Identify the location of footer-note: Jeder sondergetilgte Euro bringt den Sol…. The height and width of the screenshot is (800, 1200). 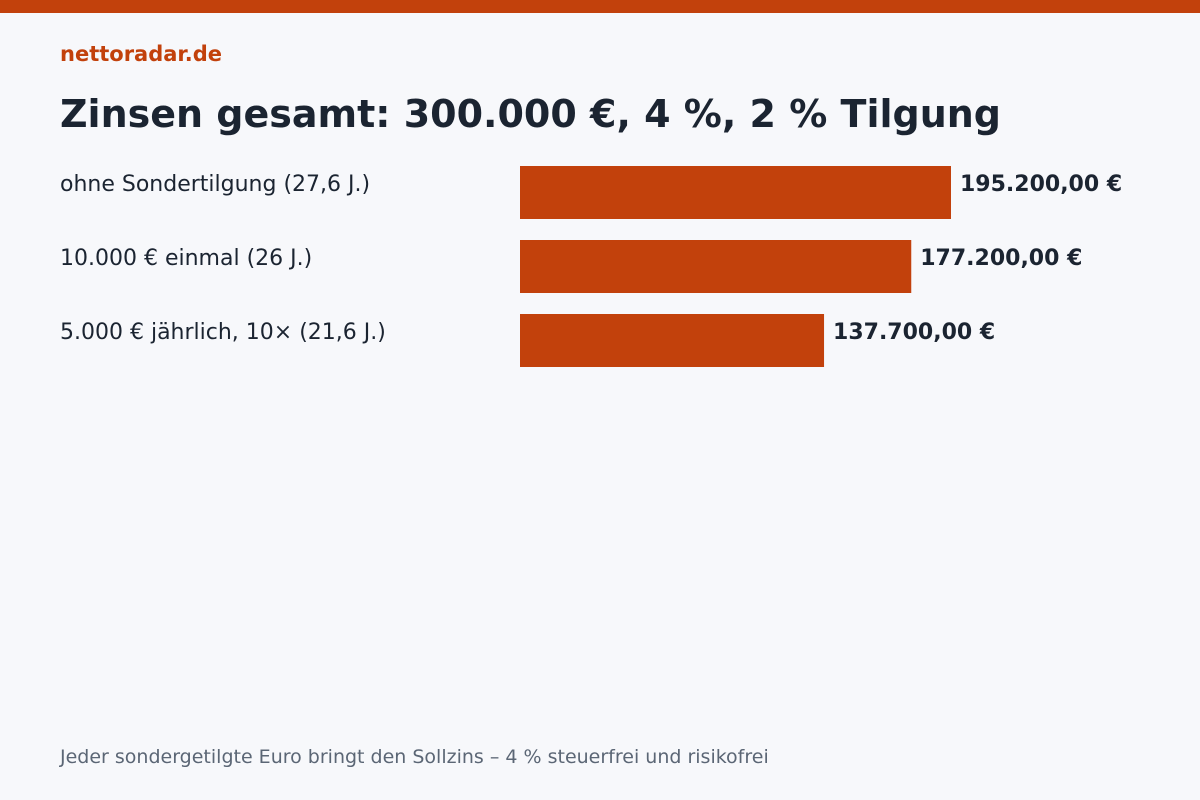
(414, 757).